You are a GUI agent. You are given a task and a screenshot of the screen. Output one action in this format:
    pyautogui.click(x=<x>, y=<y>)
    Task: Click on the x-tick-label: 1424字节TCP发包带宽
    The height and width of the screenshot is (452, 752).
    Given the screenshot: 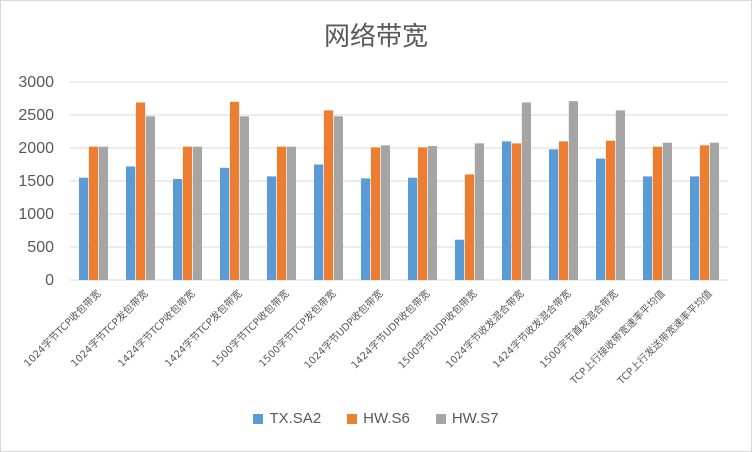 What is the action you would take?
    pyautogui.click(x=203, y=328)
    